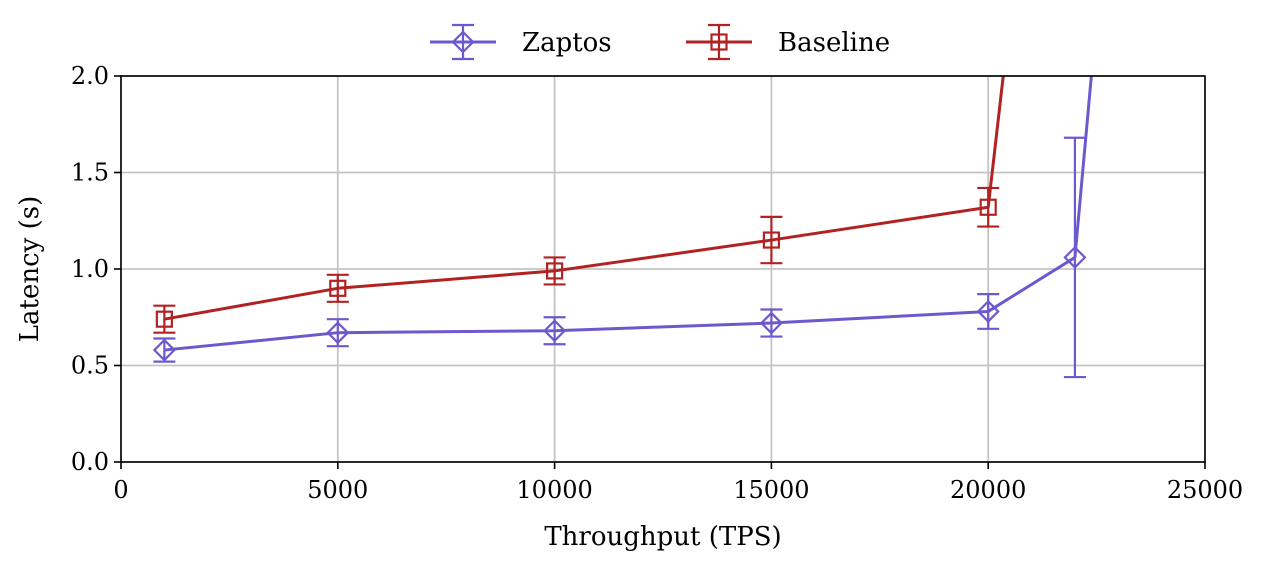 This screenshot has height=564, width=1263. What do you see at coordinates (90, 366) in the screenshot?
I see `y-tick-label: 0.5` at bounding box center [90, 366].